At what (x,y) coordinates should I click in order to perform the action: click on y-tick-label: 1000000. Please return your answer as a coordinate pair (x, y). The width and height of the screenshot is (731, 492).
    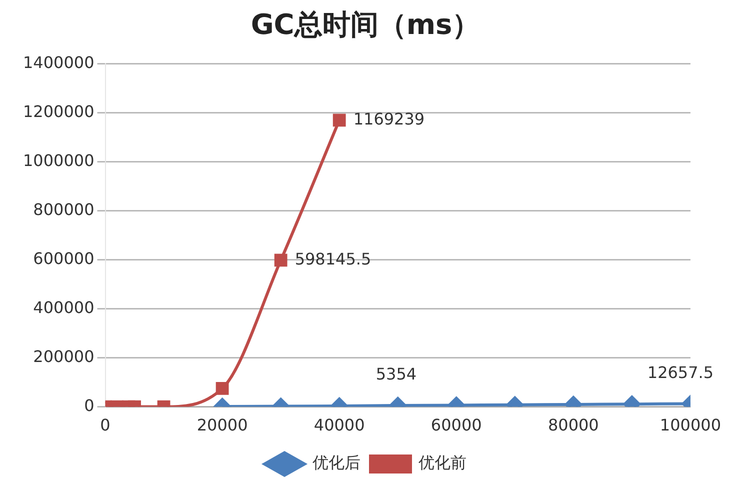
    Looking at the image, I should click on (58, 160).